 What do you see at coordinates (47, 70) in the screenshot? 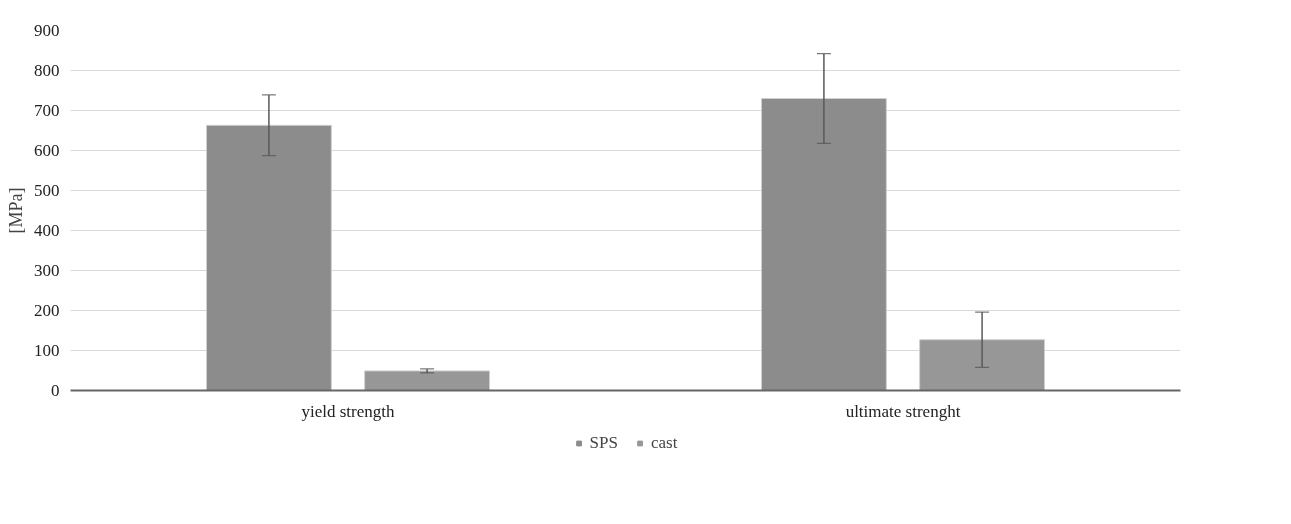
I see `y-tick-label: 800` at bounding box center [47, 70].